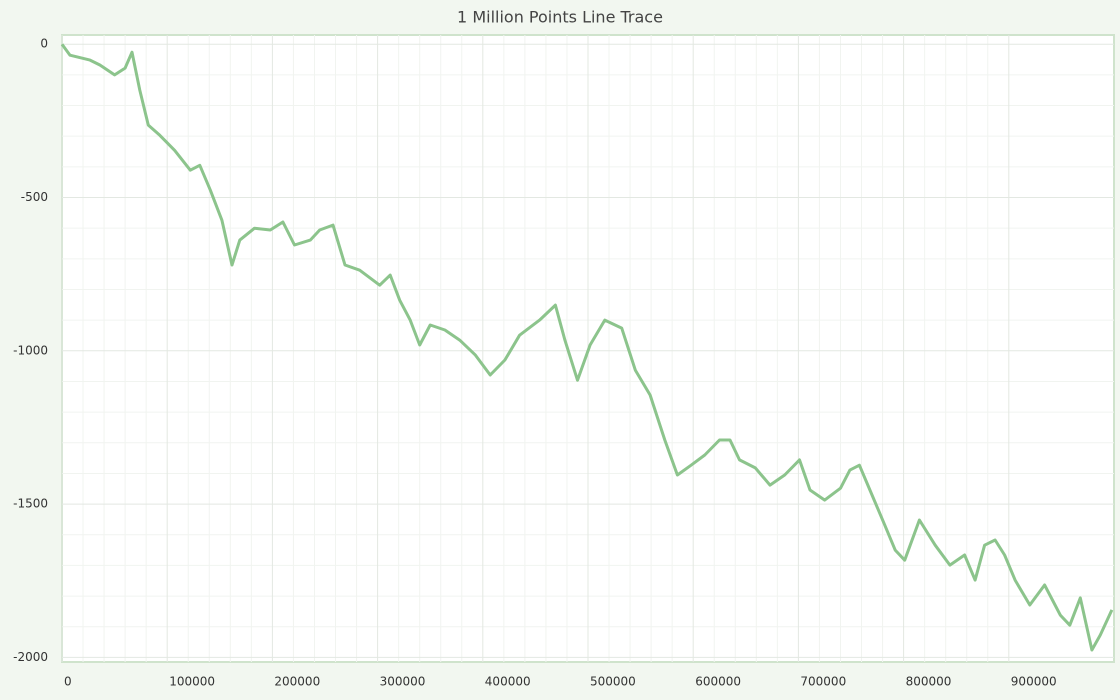  I want to click on y-tick-label: -1000, so click(30, 350).